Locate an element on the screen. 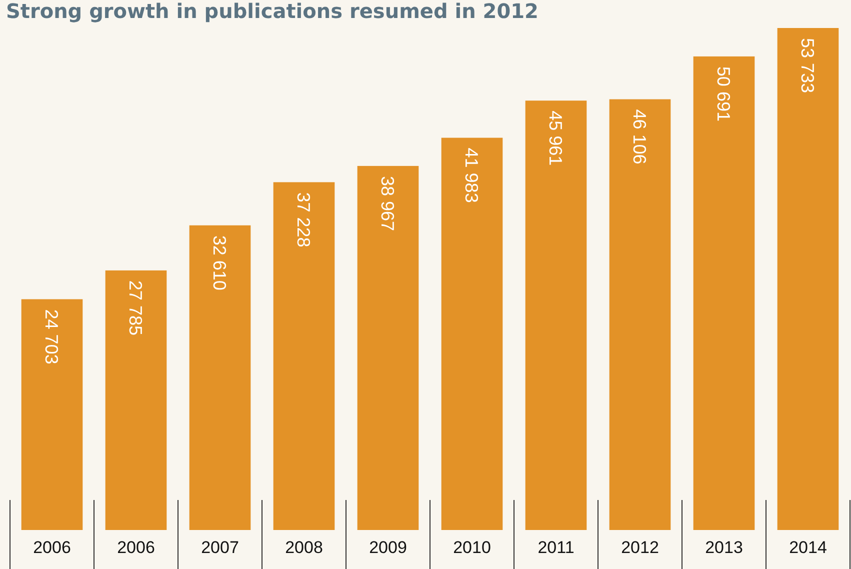 The width and height of the screenshot is (851, 569). data-label: 24 703 is located at coordinates (52, 336).